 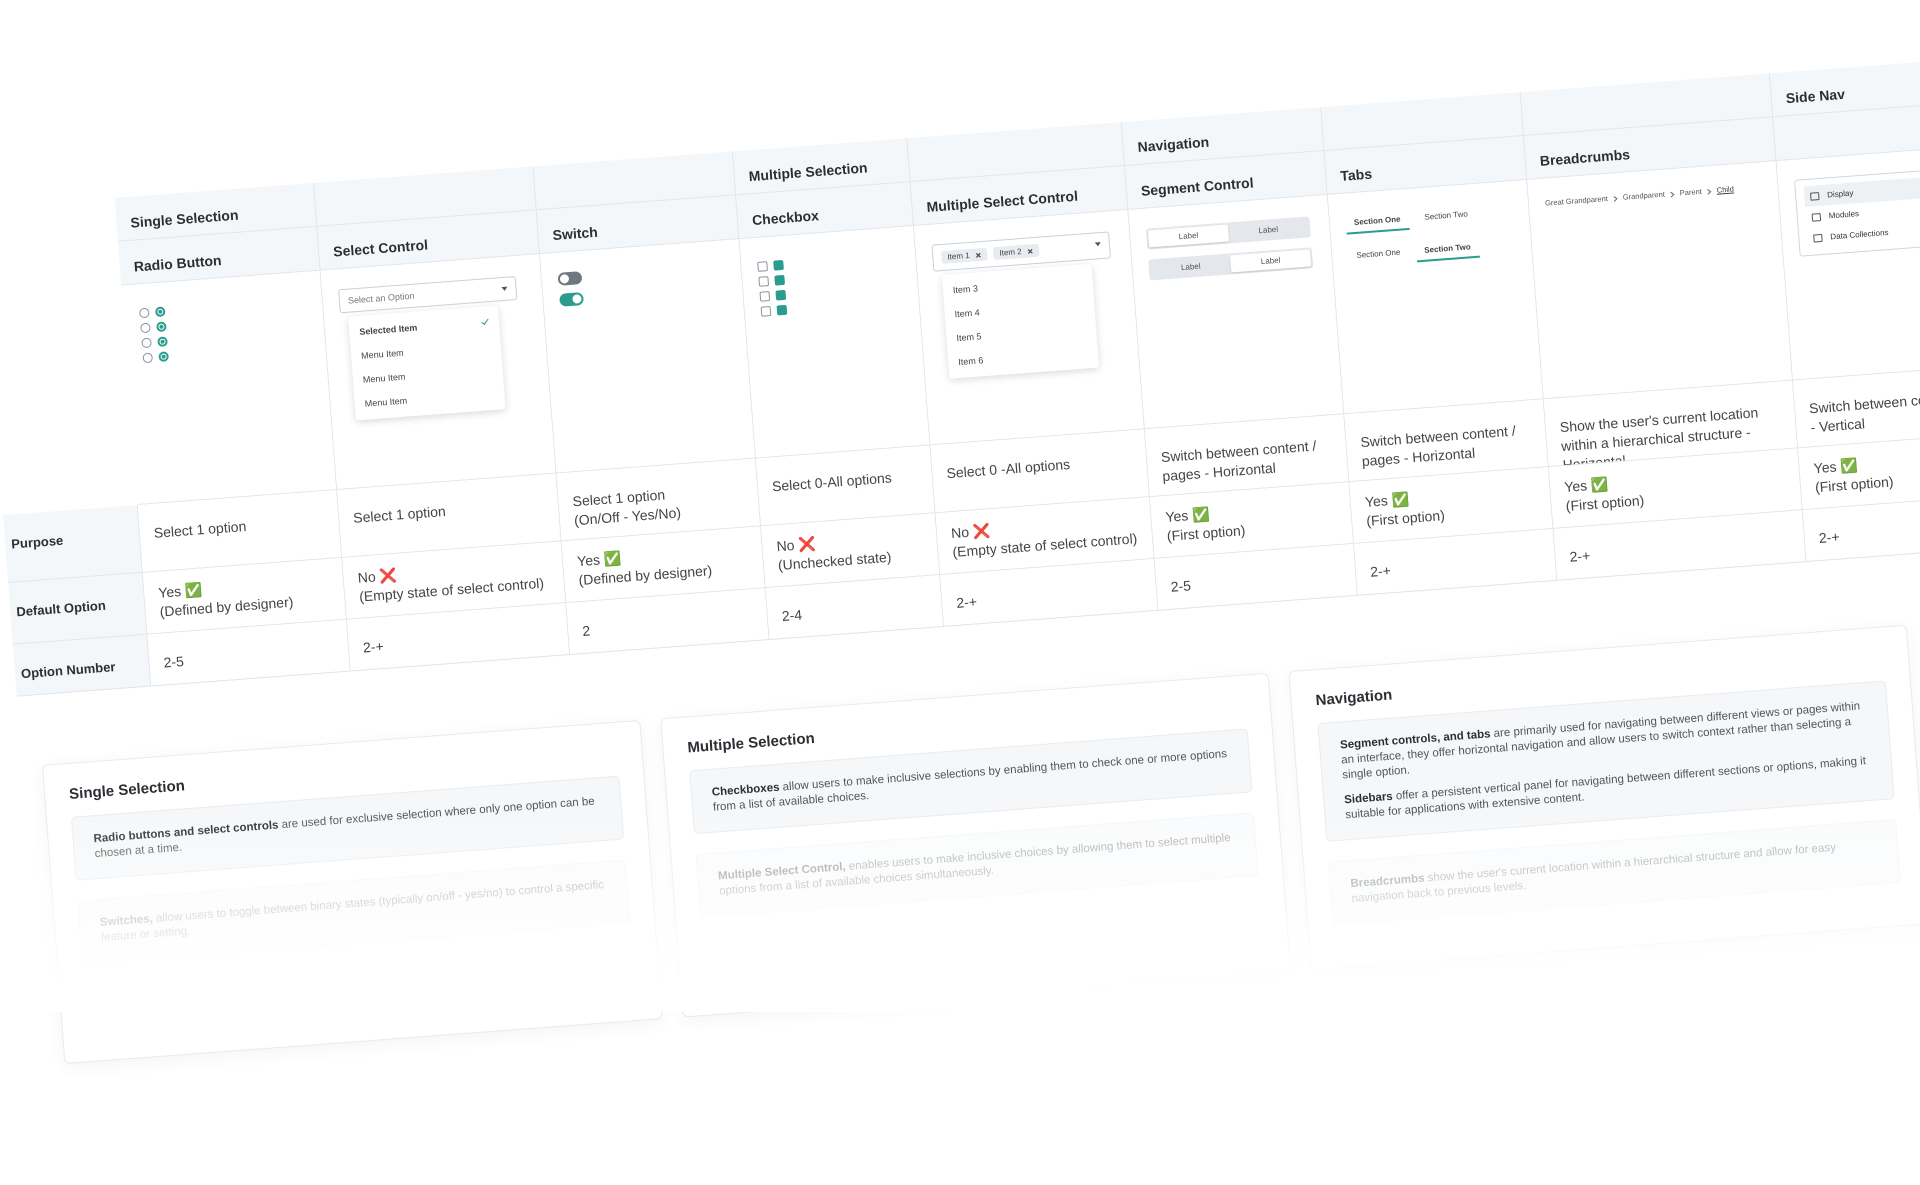 I want to click on note-lead: Sidebars, so click(x=1368, y=798).